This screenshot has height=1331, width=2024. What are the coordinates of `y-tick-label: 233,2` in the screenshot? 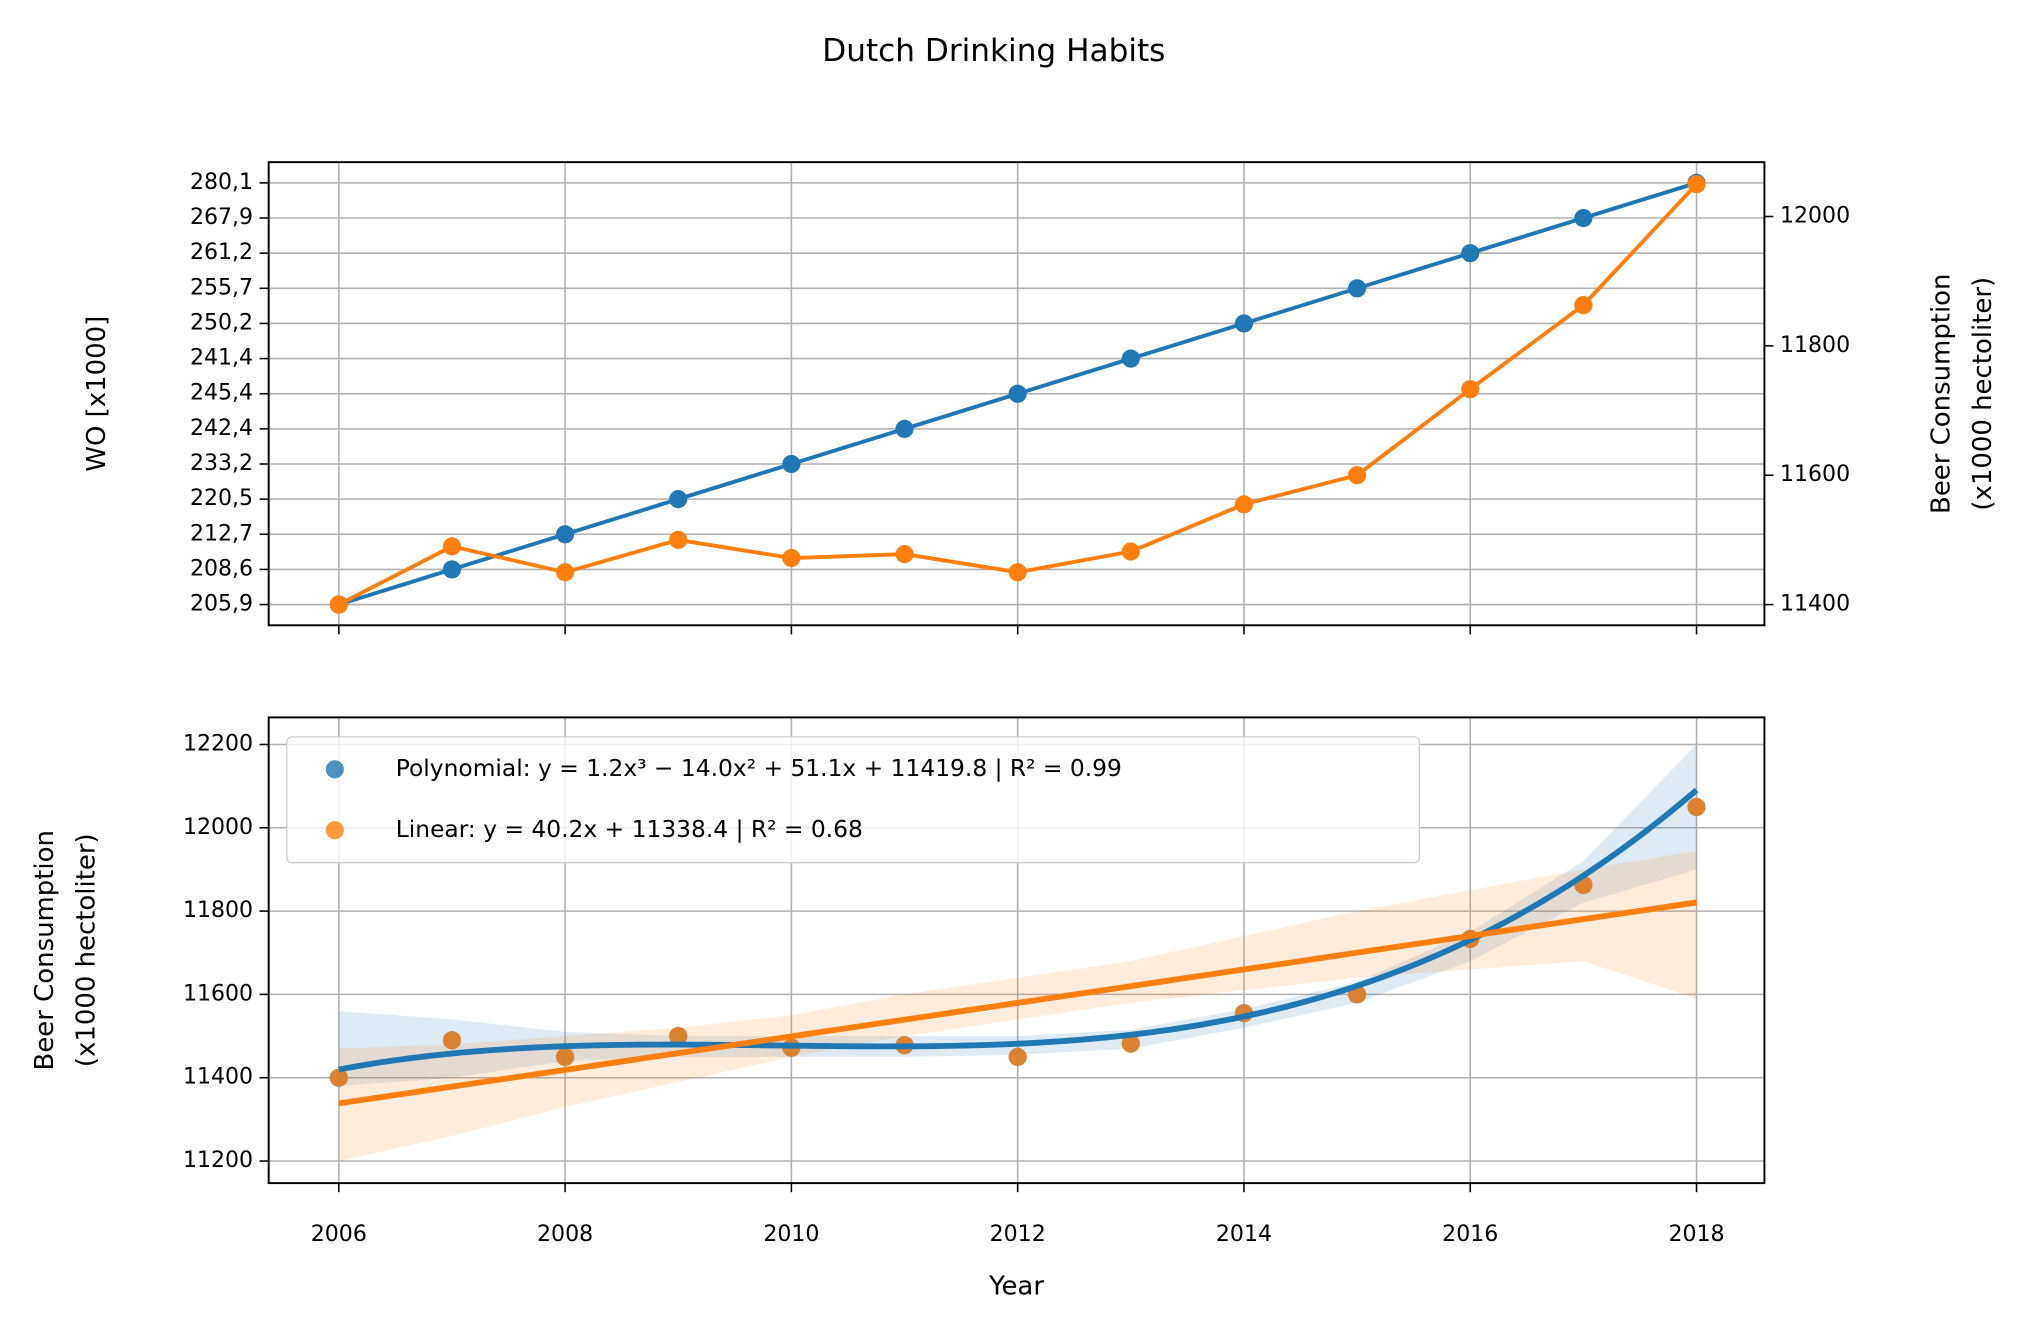 It's located at (221, 463).